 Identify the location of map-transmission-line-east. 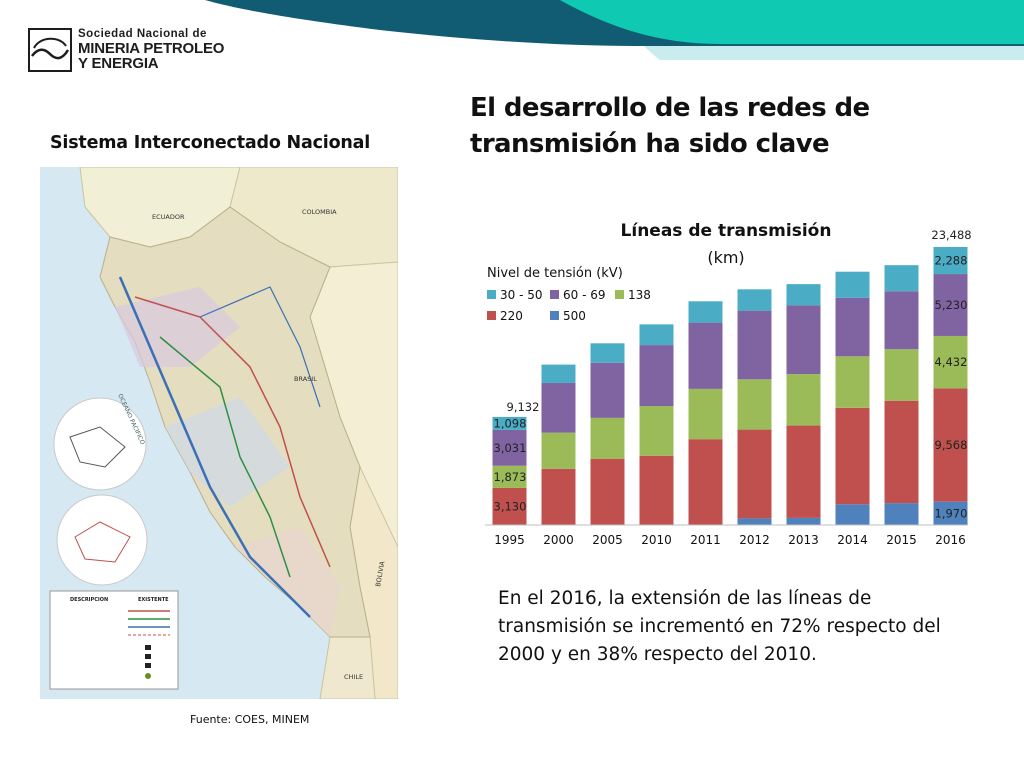
(260, 347).